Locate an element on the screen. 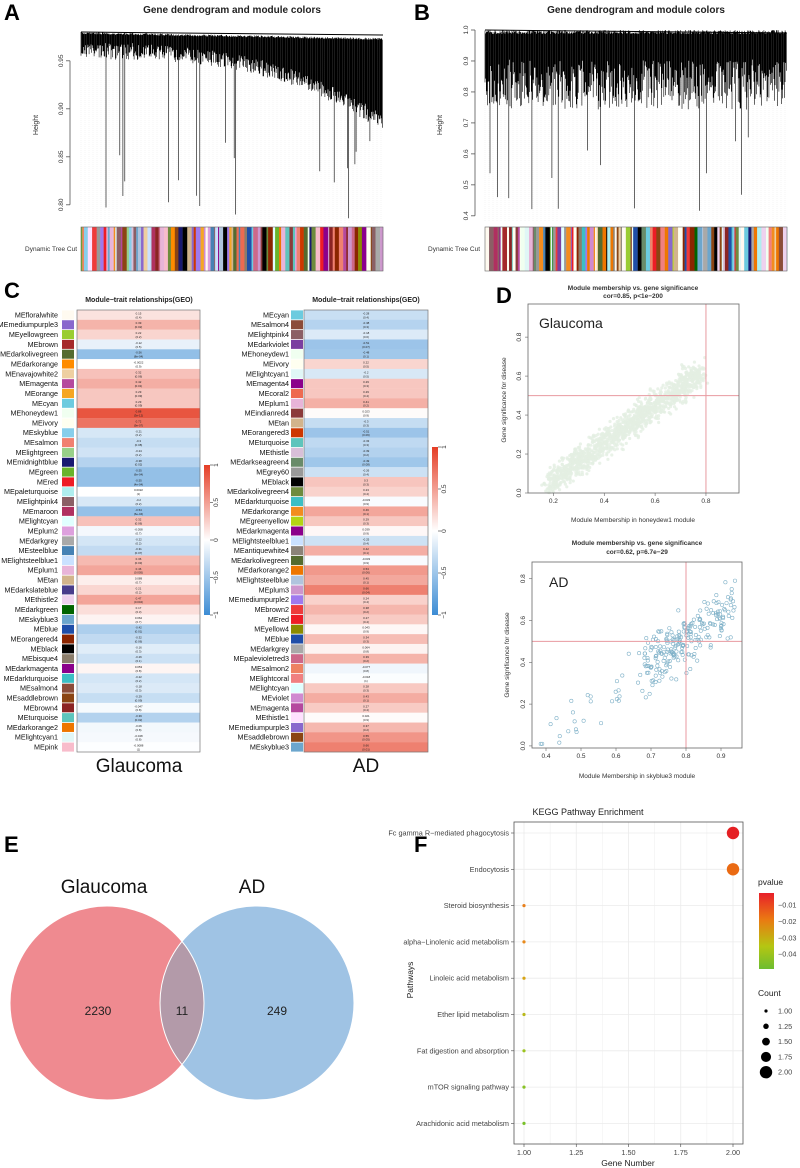 The height and width of the screenshot is (1168, 800). correlation-value: -0.058 is located at coordinates (138, 530).